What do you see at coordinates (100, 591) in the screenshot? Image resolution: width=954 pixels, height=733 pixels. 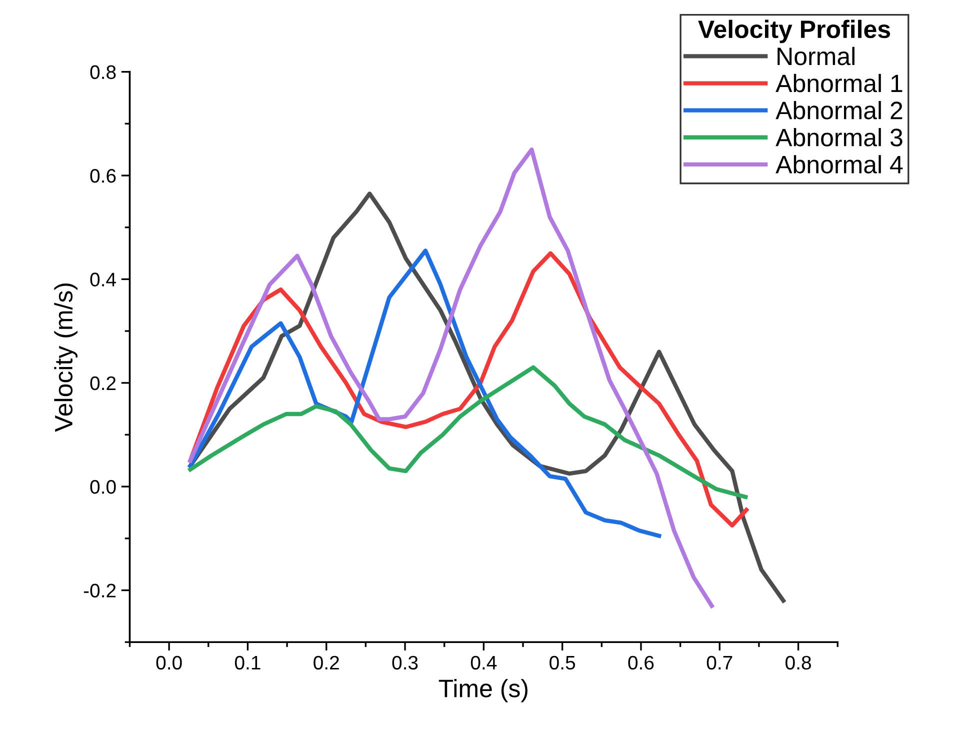 I see `y-tick-label: -0.2` at bounding box center [100, 591].